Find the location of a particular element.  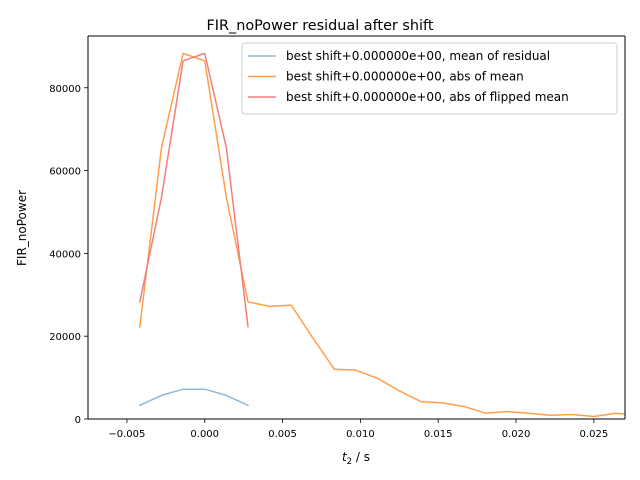

x-tick-label: 0.025 is located at coordinates (594, 434).